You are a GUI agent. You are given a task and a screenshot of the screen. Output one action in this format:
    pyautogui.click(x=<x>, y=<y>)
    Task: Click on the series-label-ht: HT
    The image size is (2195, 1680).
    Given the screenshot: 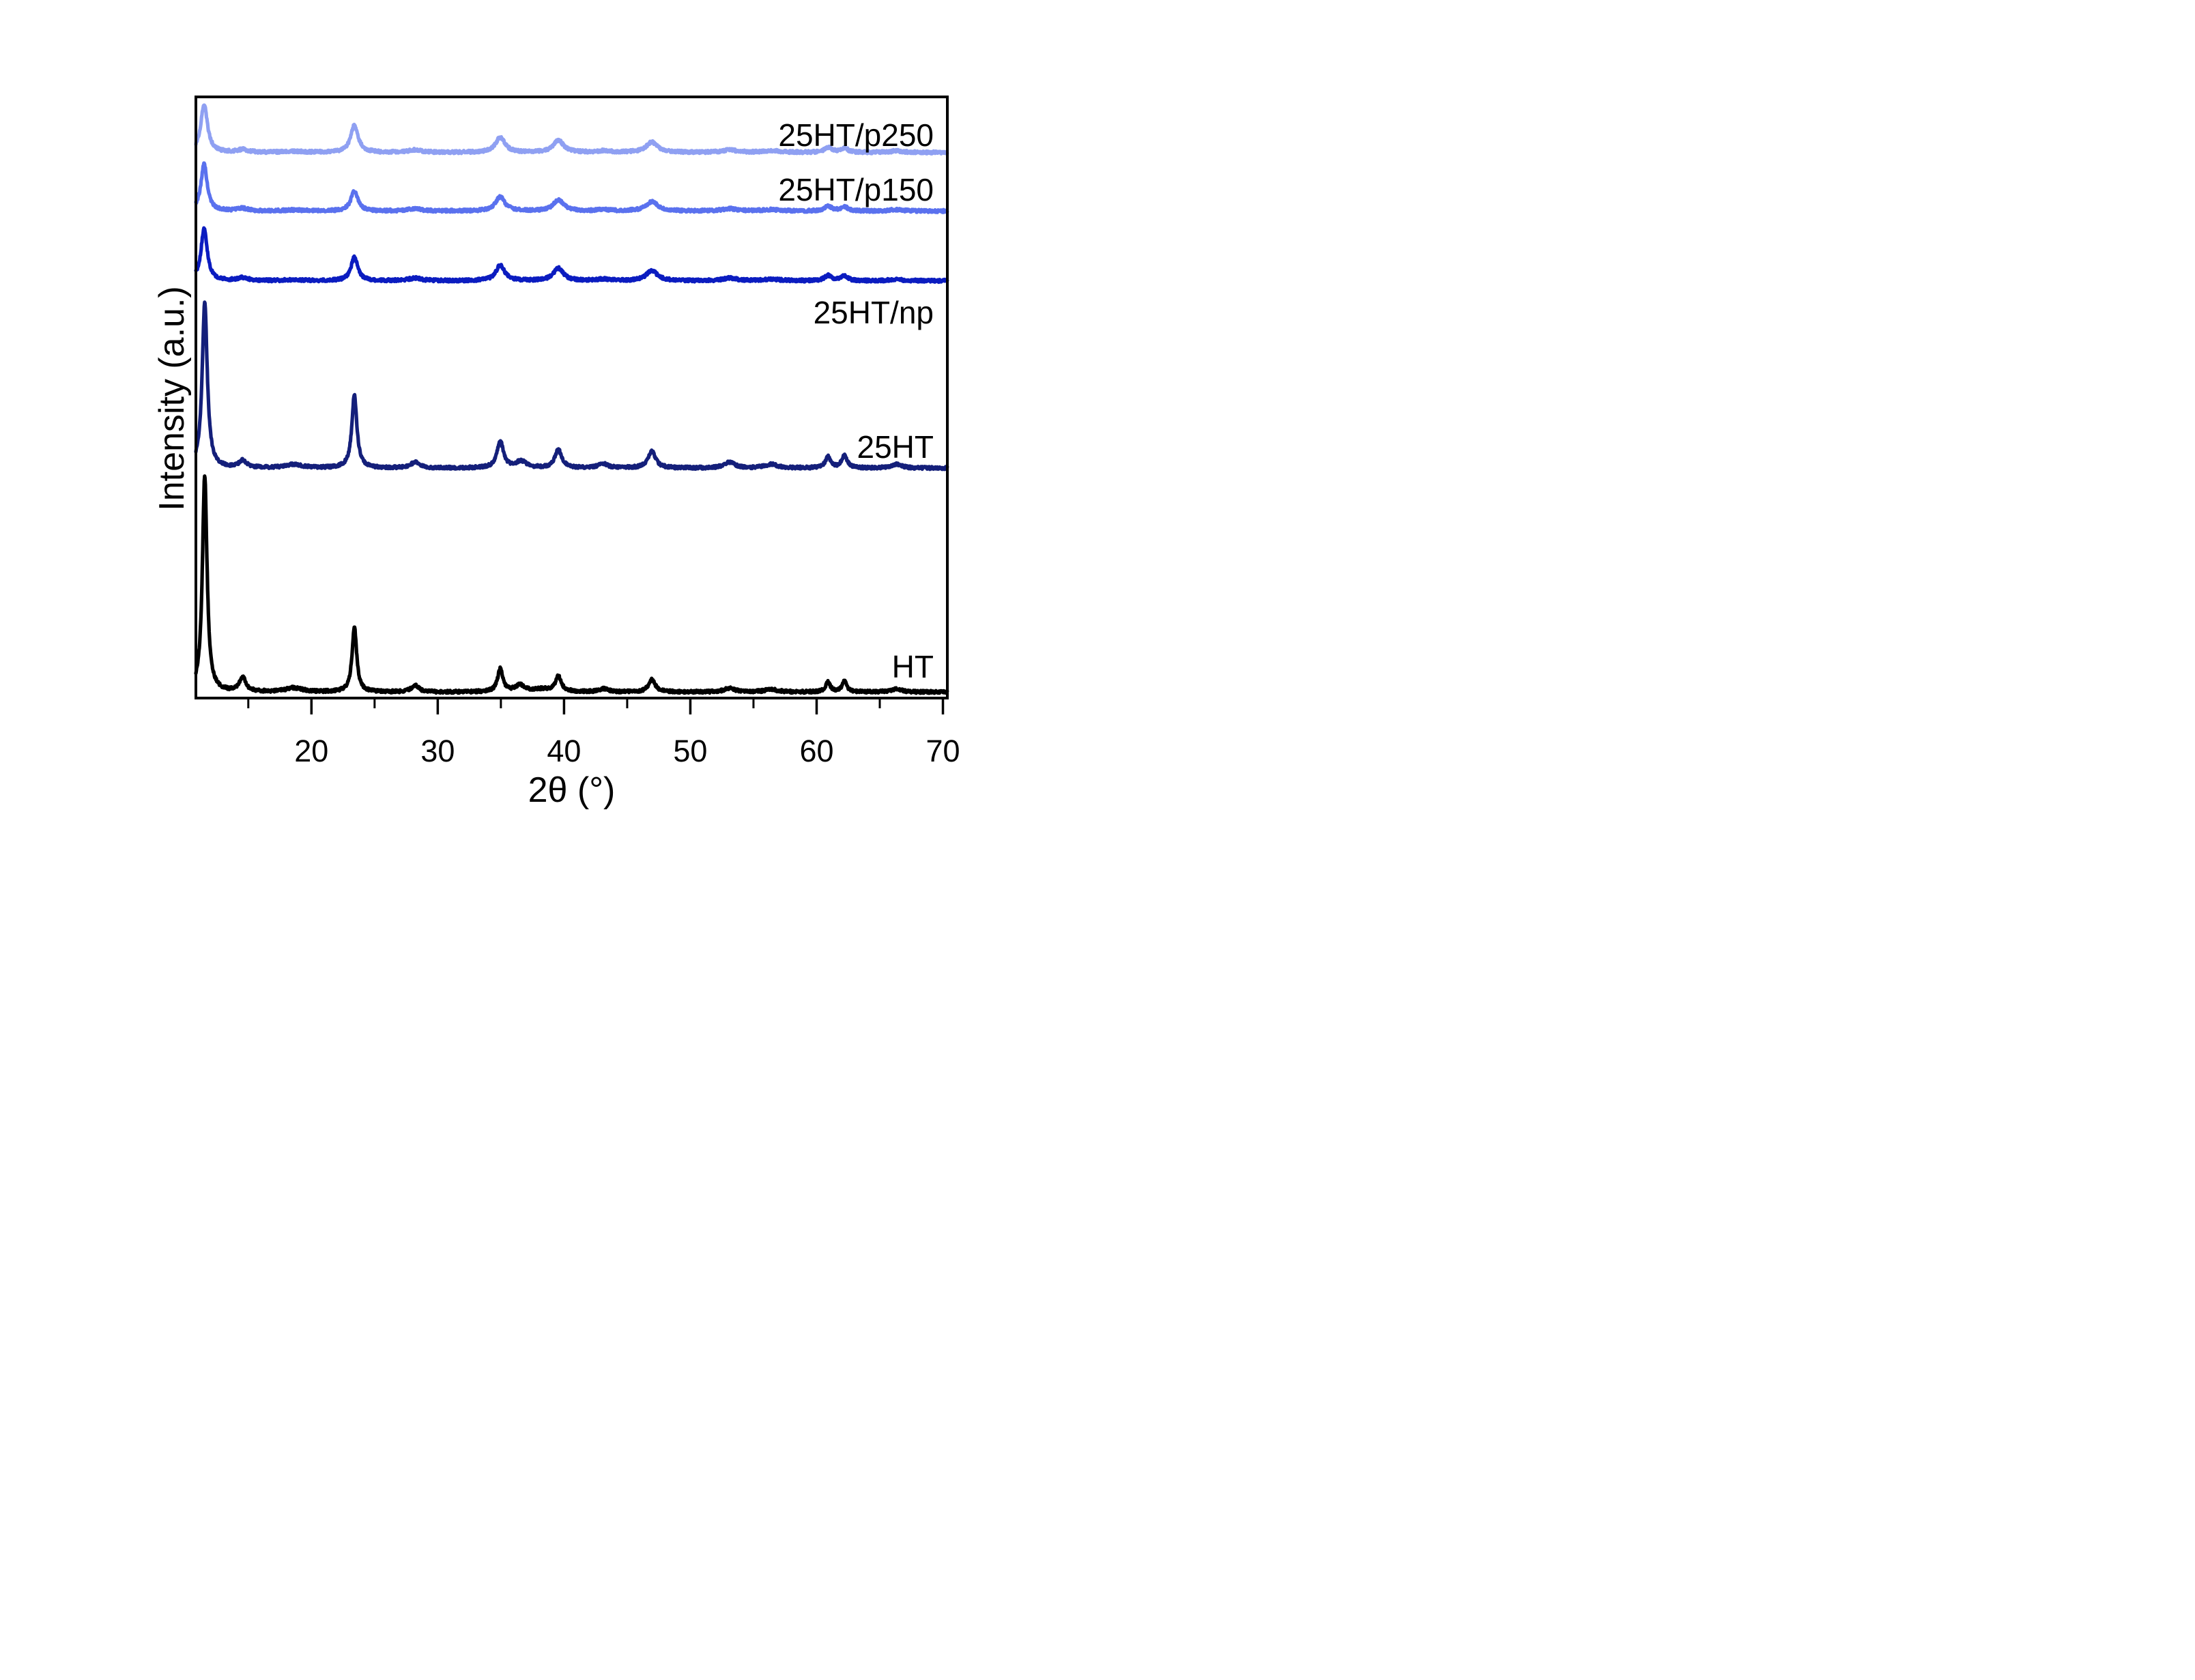 What is the action you would take?
    pyautogui.click(x=912, y=666)
    